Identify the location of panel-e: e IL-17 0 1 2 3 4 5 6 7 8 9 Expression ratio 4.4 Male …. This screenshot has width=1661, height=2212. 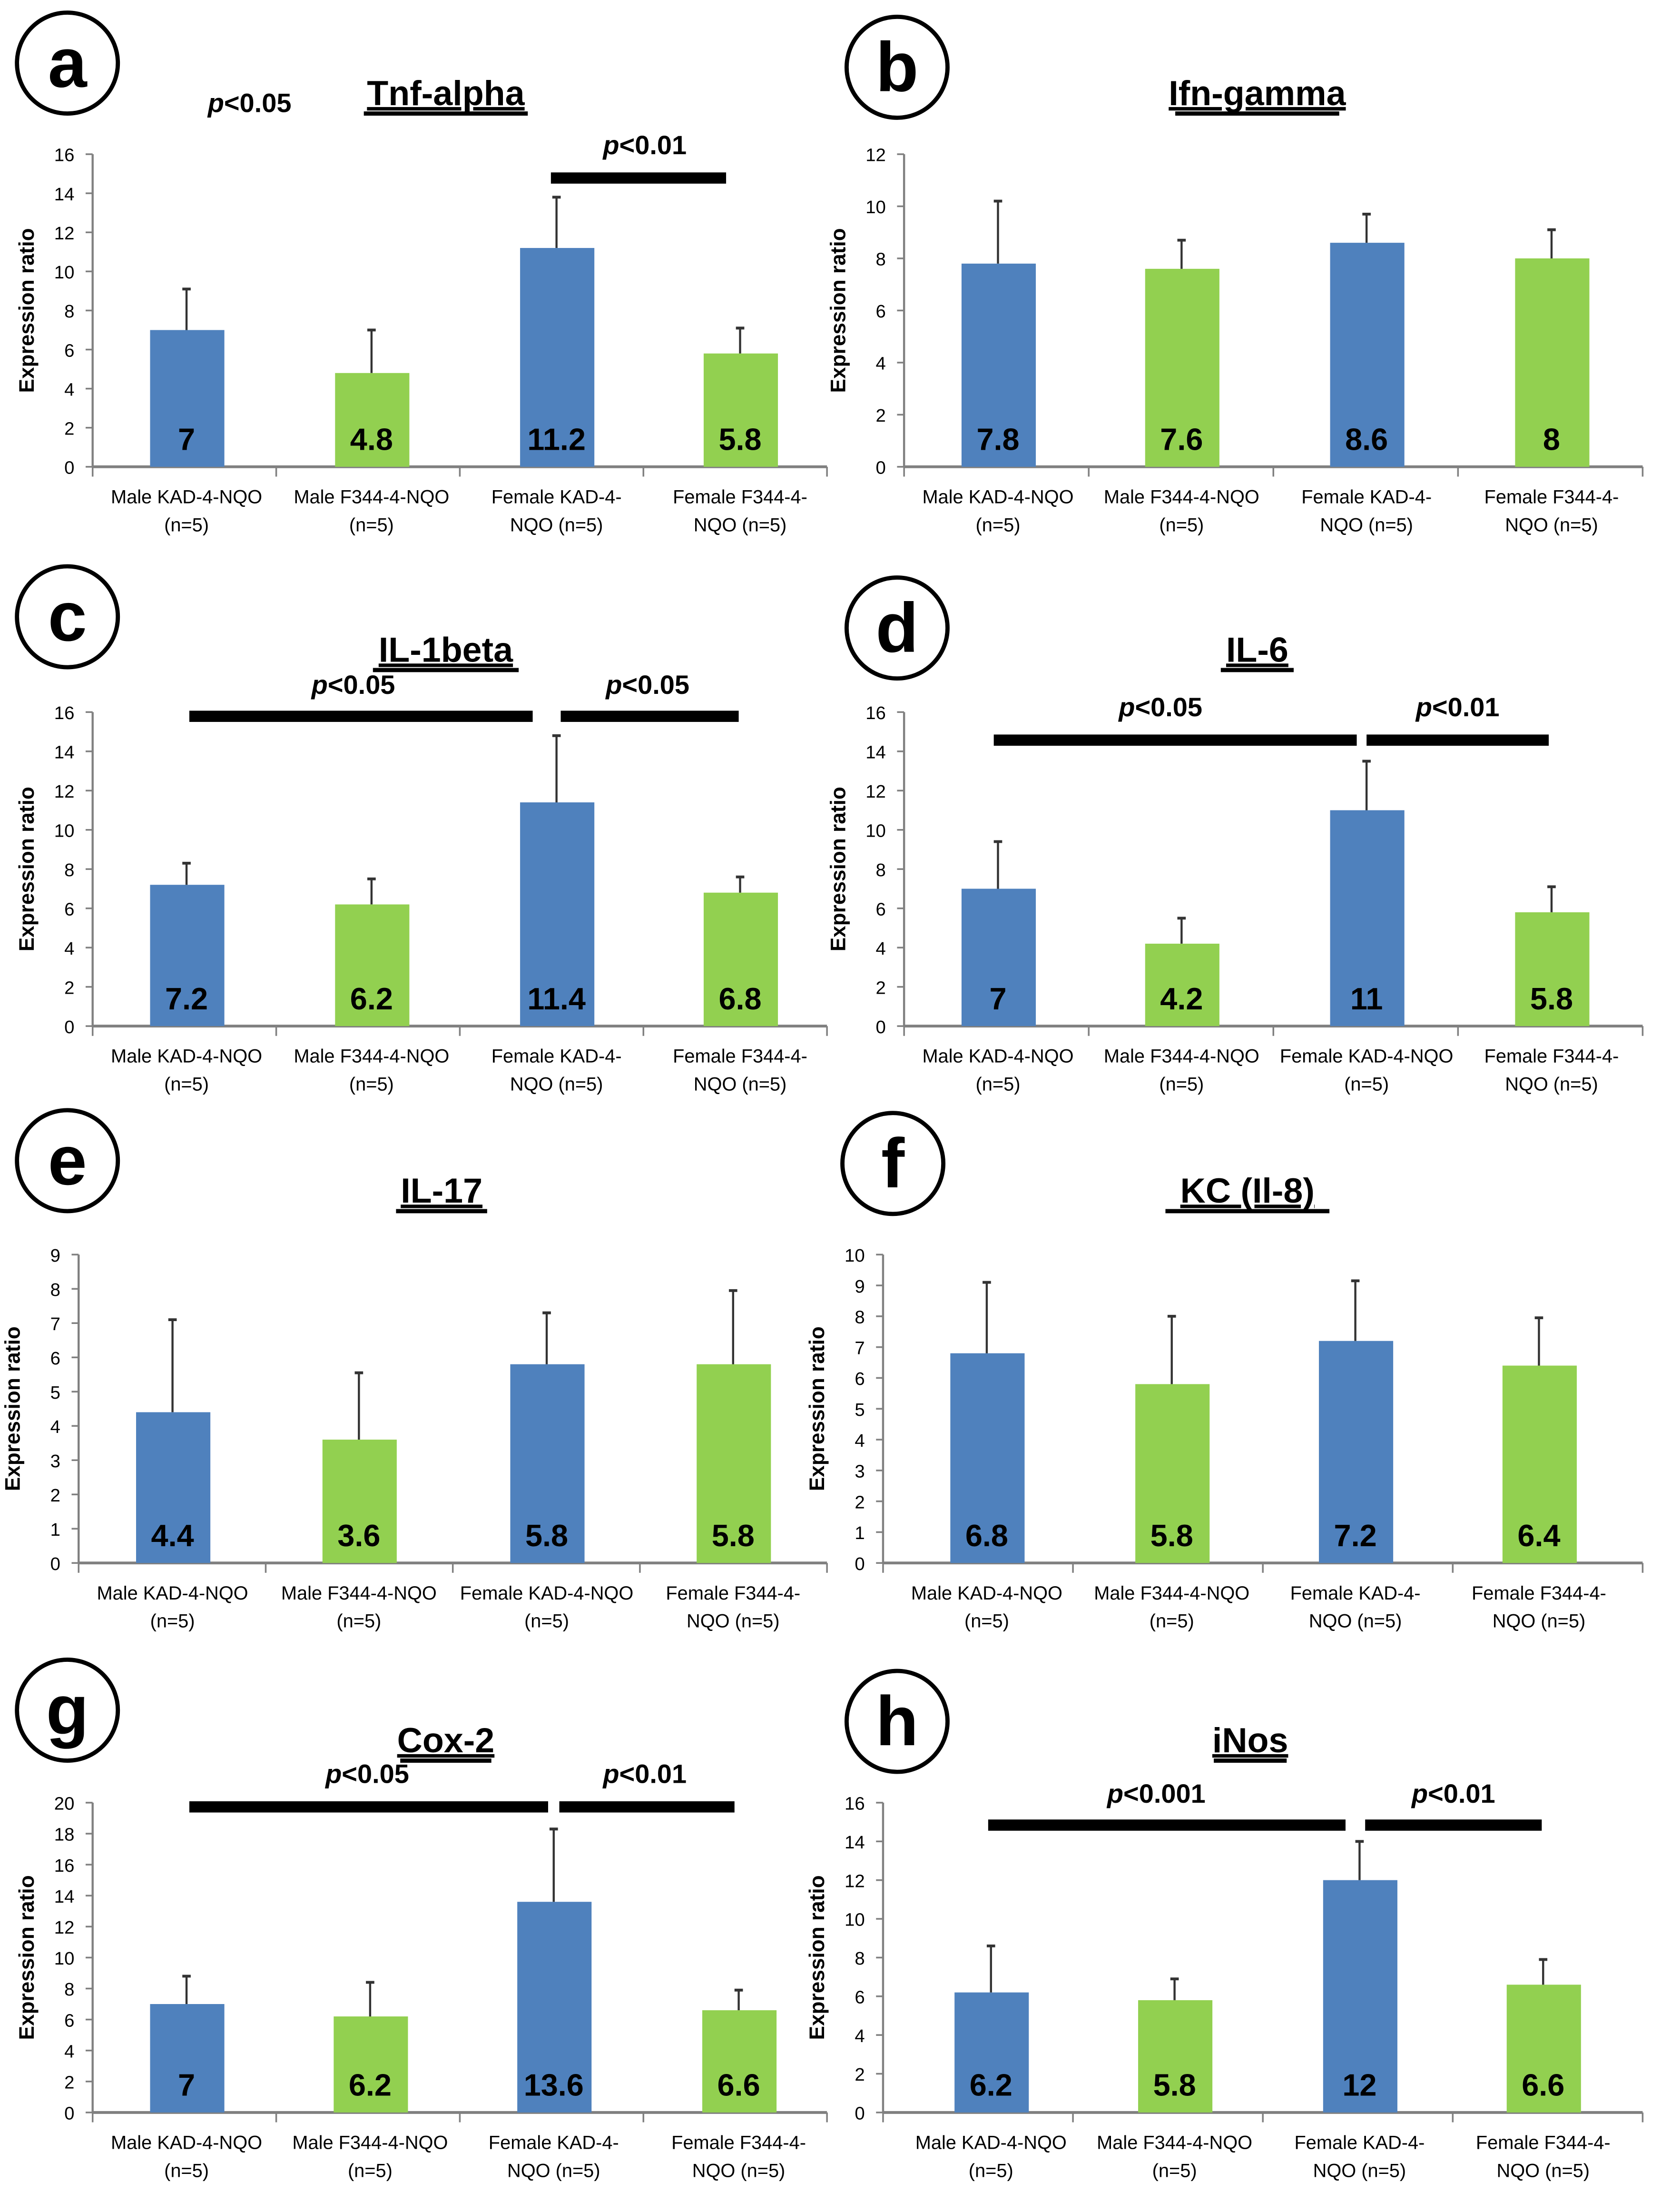
(414, 1370).